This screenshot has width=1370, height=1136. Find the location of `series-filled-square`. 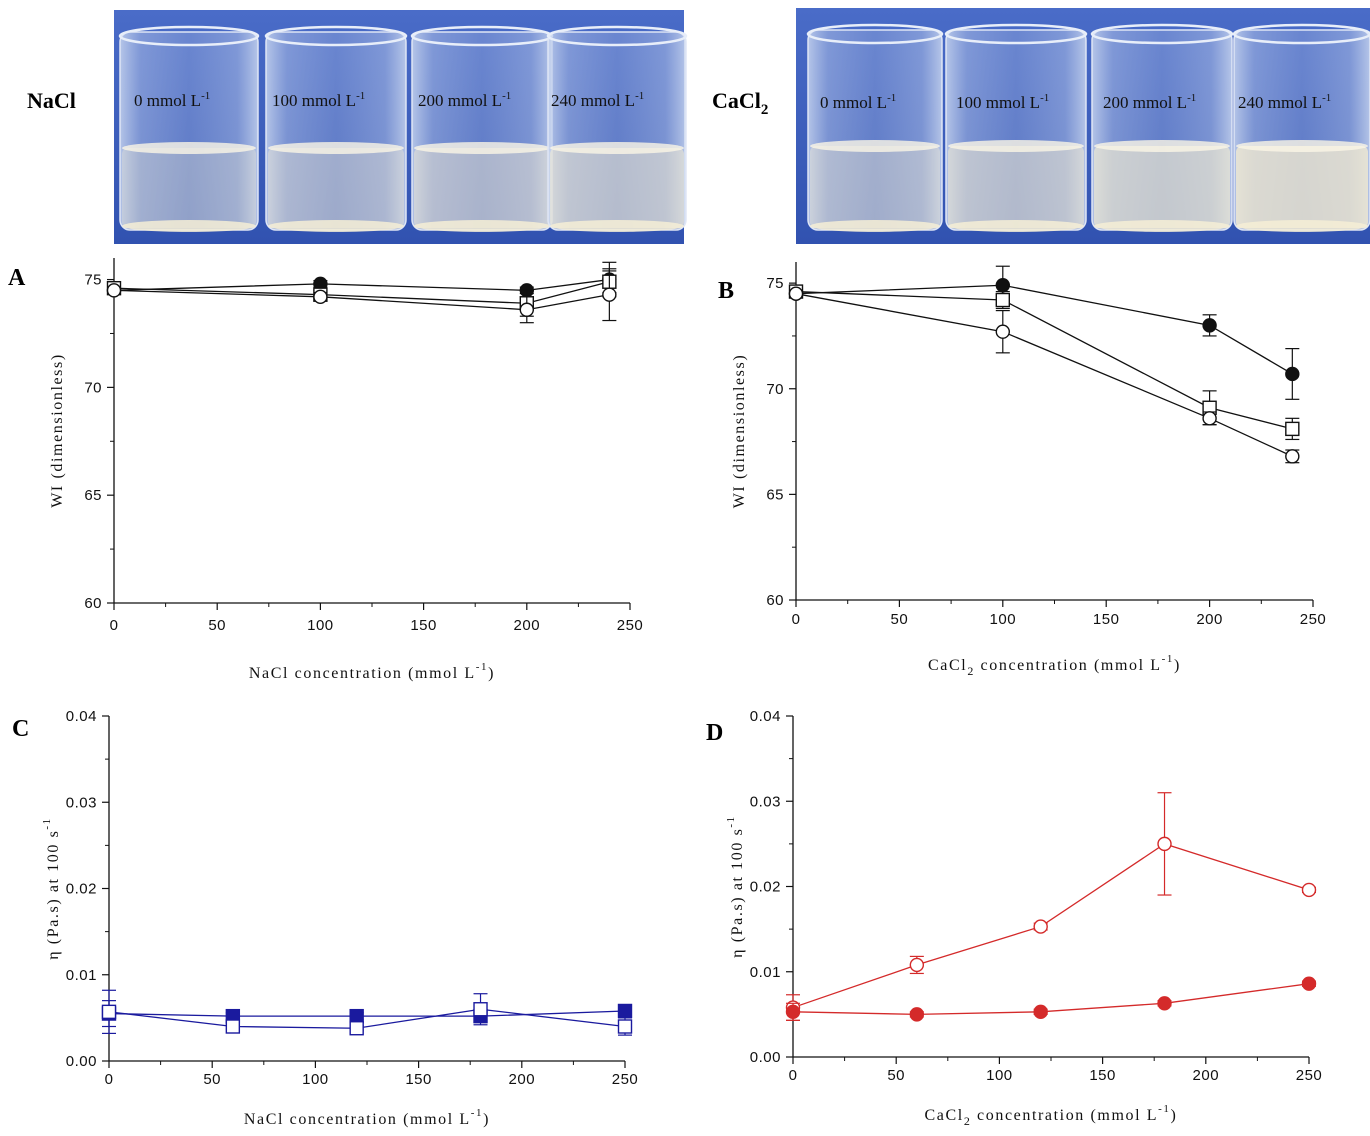

series-filled-square is located at coordinates (367, 1014).